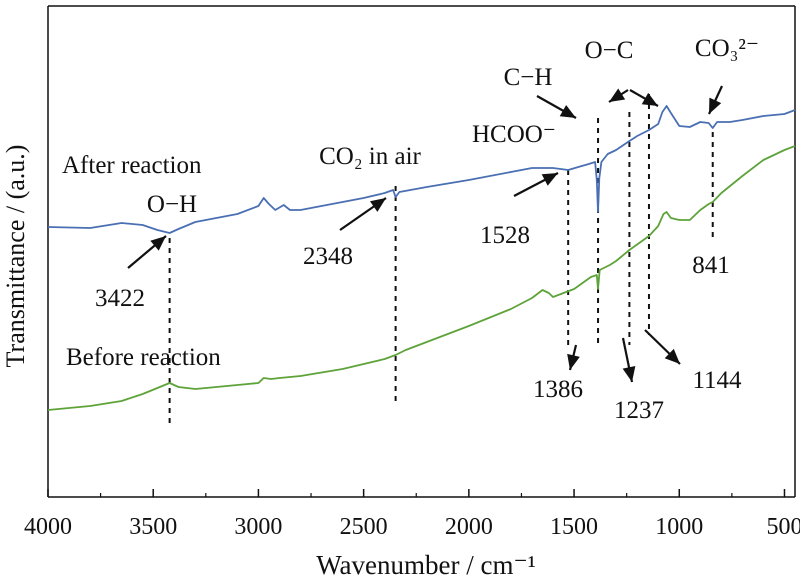  Describe the element at coordinates (15, 256) in the screenshot. I see `y-axis-label: Transmittance / (a.u.)` at that location.